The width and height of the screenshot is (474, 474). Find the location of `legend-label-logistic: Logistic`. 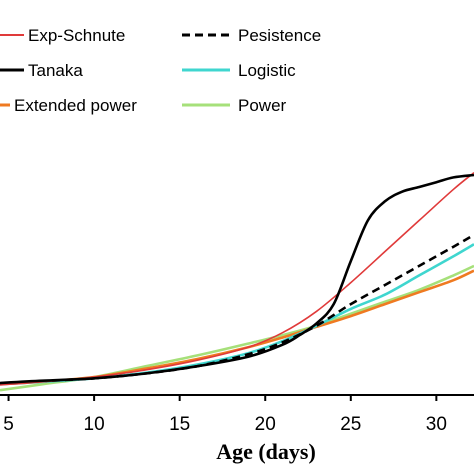

legend-label-logistic: Logistic is located at coordinates (267, 70).